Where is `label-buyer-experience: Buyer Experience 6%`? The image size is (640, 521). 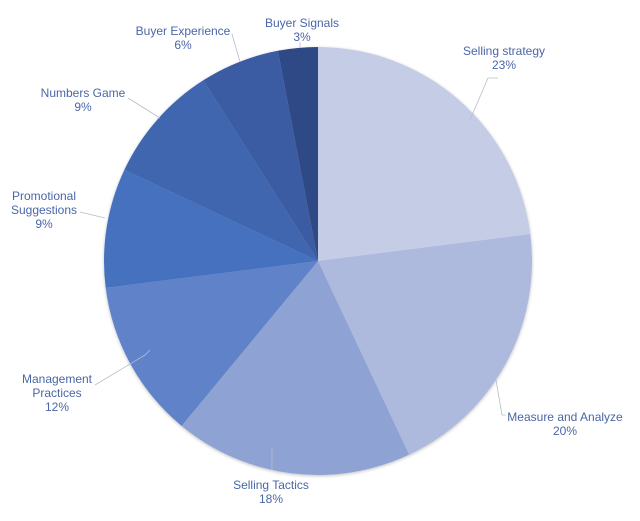 label-buyer-experience: Buyer Experience 6% is located at coordinates (183, 38).